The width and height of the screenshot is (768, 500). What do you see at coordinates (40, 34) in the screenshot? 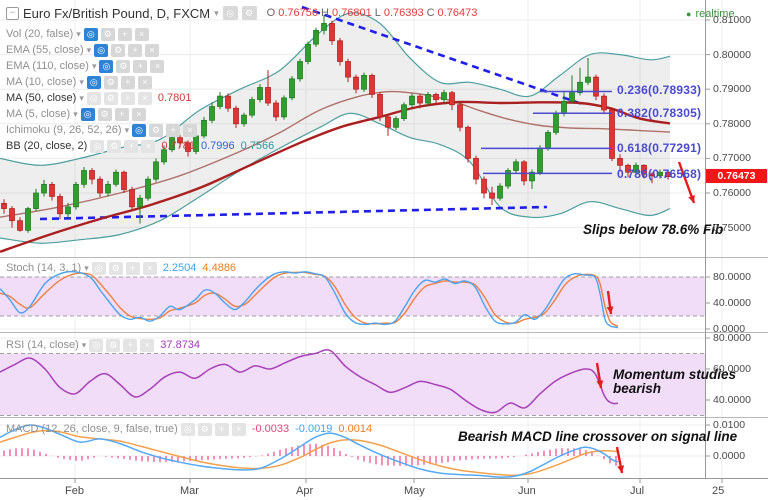
I see `indicator-label: Vol (20, false)` at bounding box center [40, 34].